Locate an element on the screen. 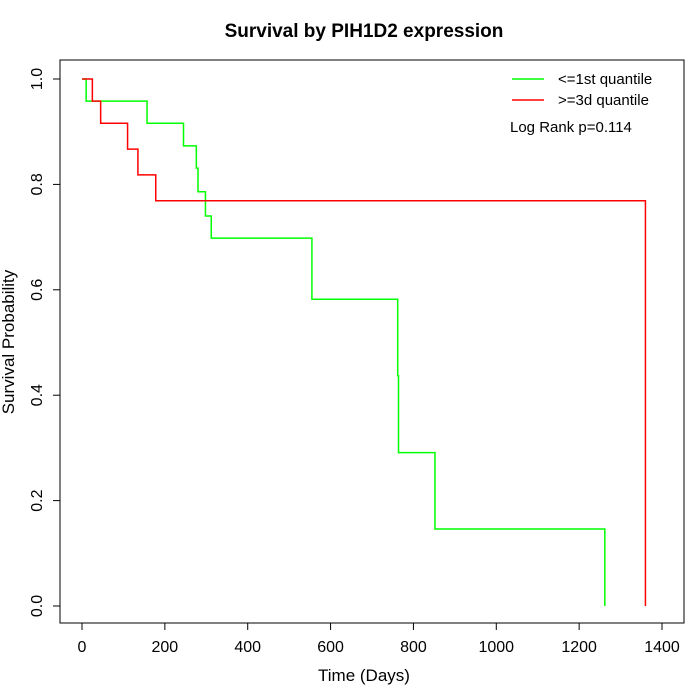 The height and width of the screenshot is (700, 700). x-tick-label: 1000 is located at coordinates (496, 647).